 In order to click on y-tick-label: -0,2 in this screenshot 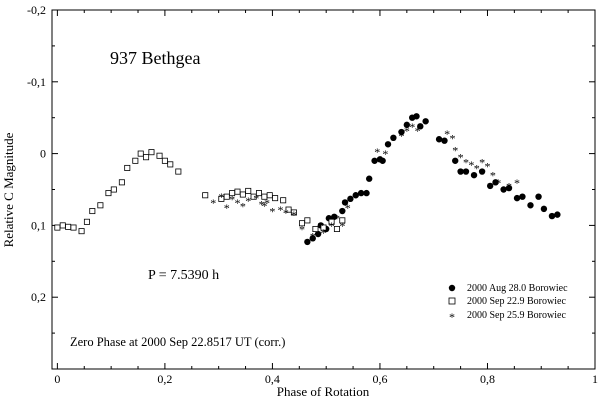, I will do `click(36, 10)`.